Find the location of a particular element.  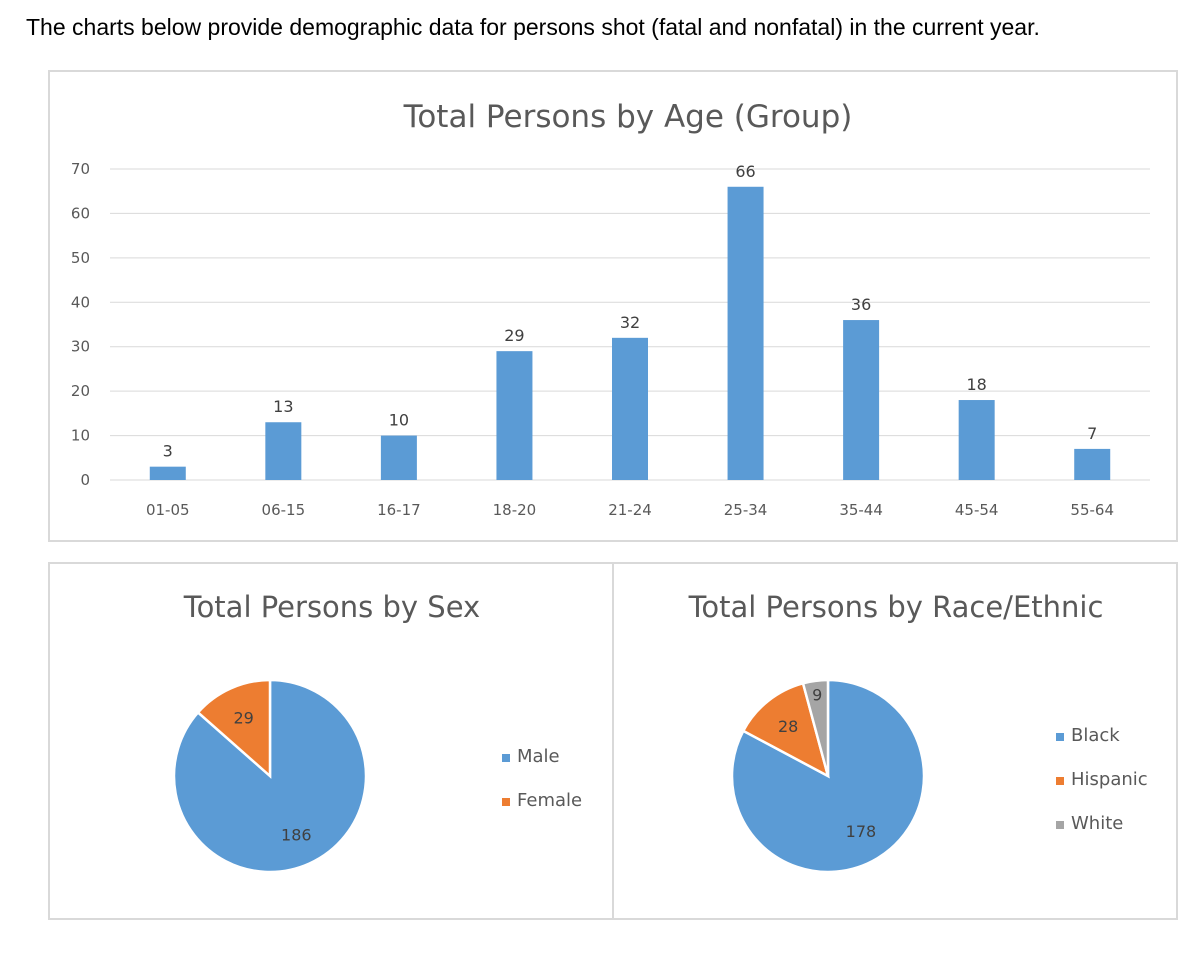

x-tick-label: 55-64 is located at coordinates (1092, 510).